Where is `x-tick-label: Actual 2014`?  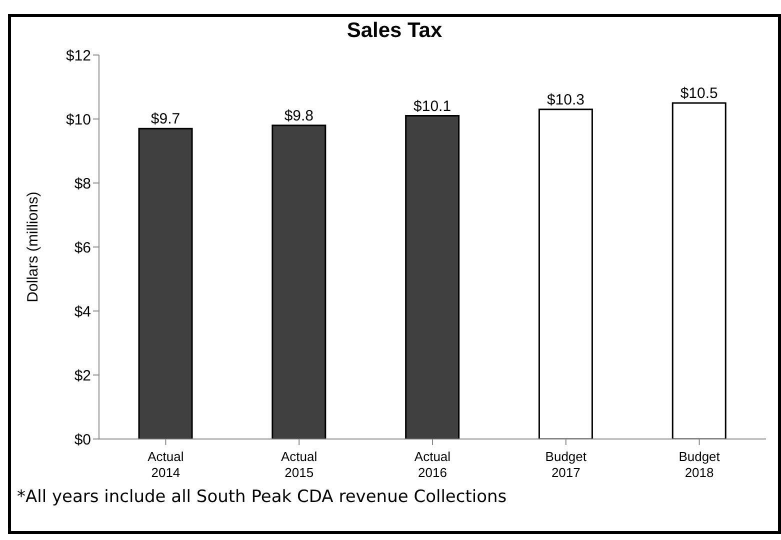 x-tick-label: Actual 2014 is located at coordinates (166, 464).